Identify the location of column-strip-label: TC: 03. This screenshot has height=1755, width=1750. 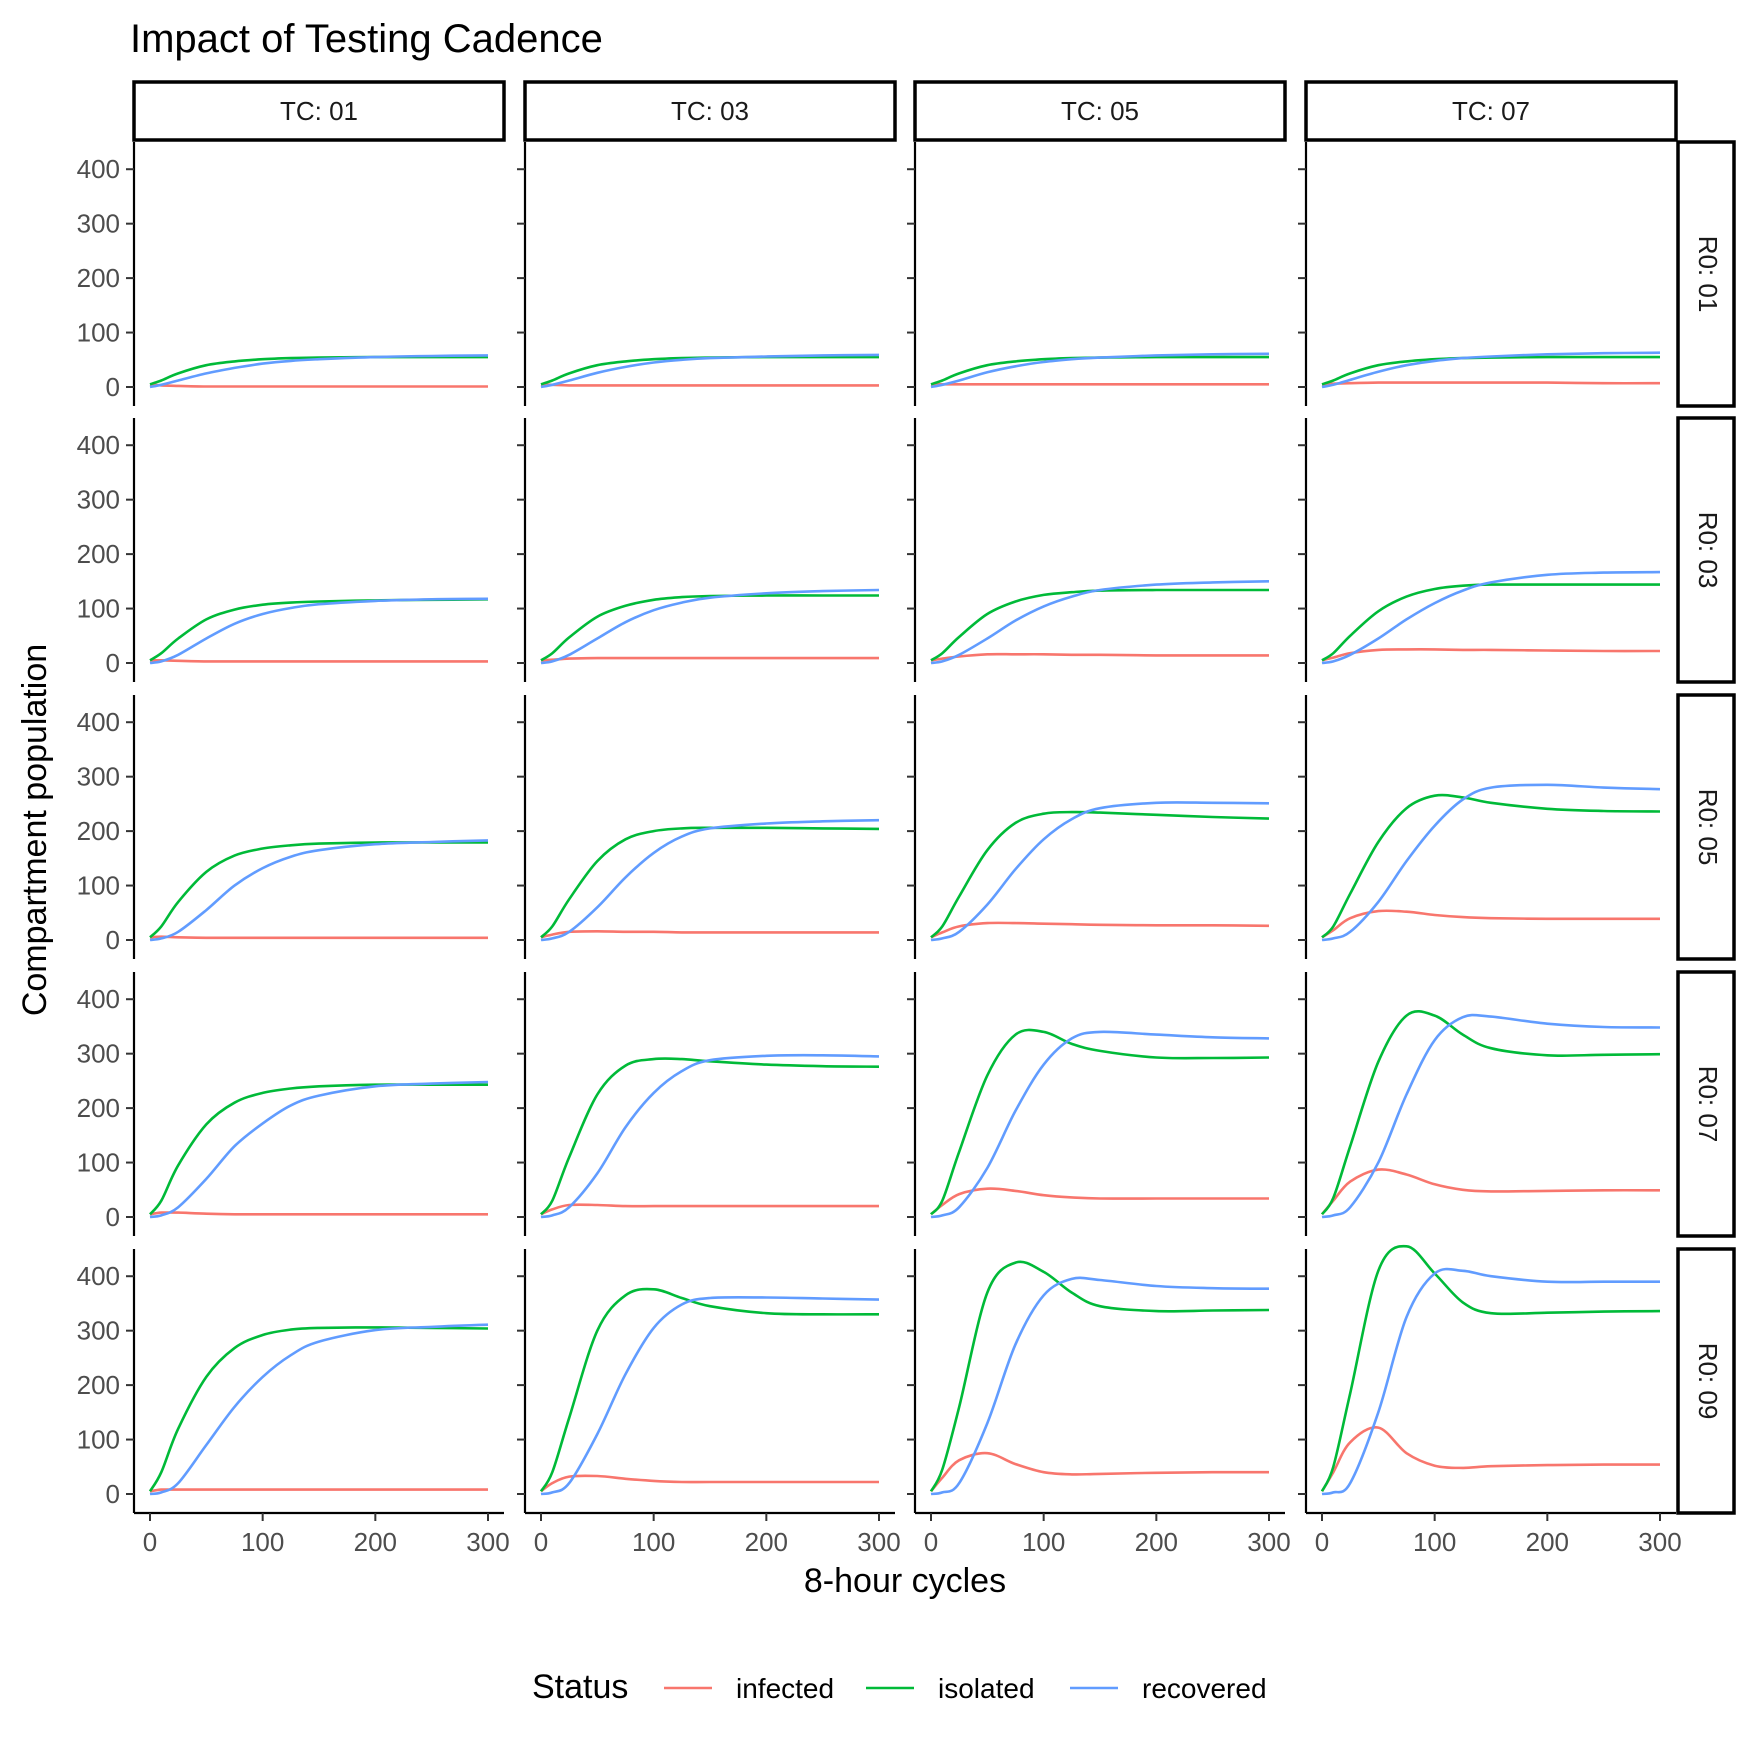
(710, 111).